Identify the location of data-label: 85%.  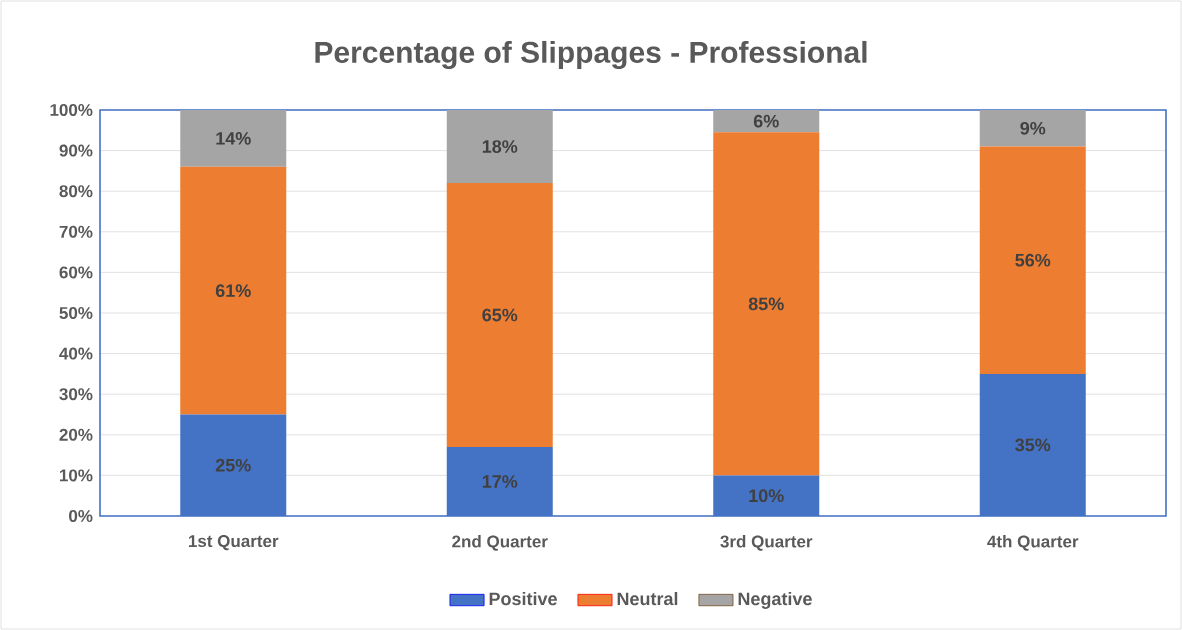
(766, 304).